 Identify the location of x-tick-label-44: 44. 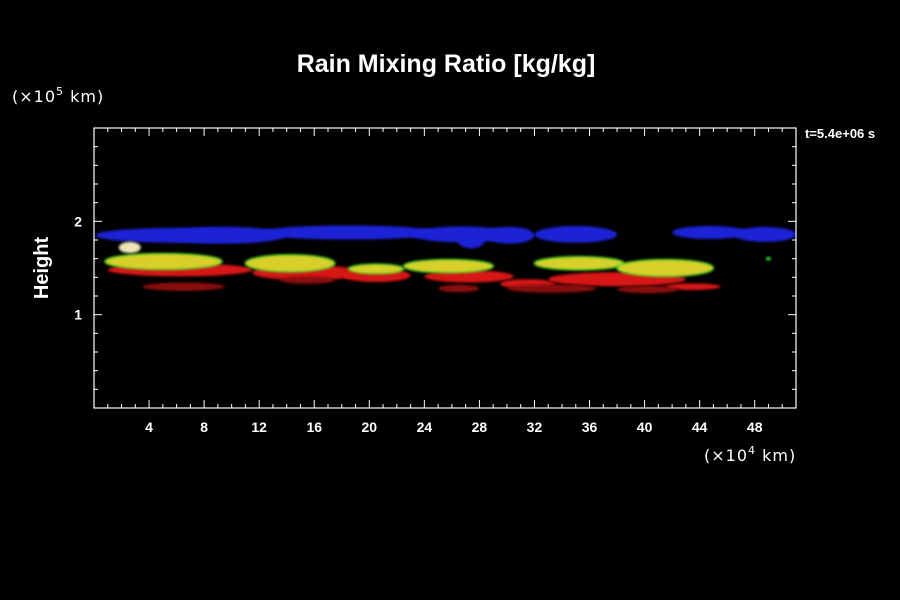
(700, 427).